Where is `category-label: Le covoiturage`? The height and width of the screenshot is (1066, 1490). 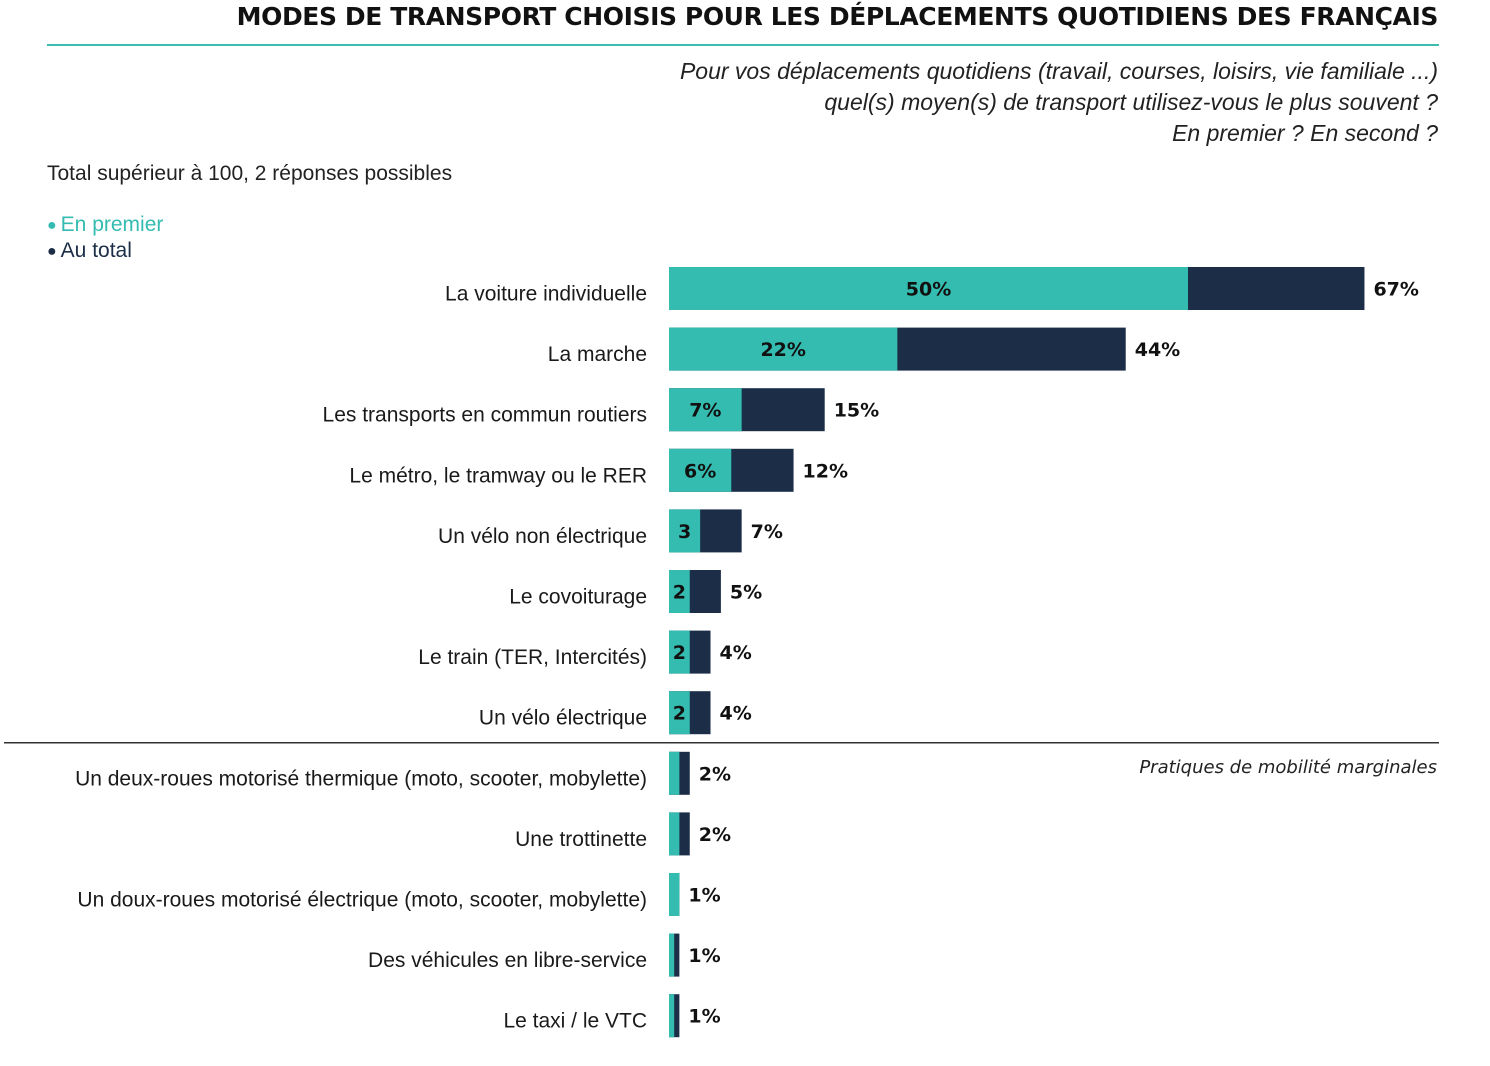
category-label: Le covoiturage is located at coordinates (578, 597).